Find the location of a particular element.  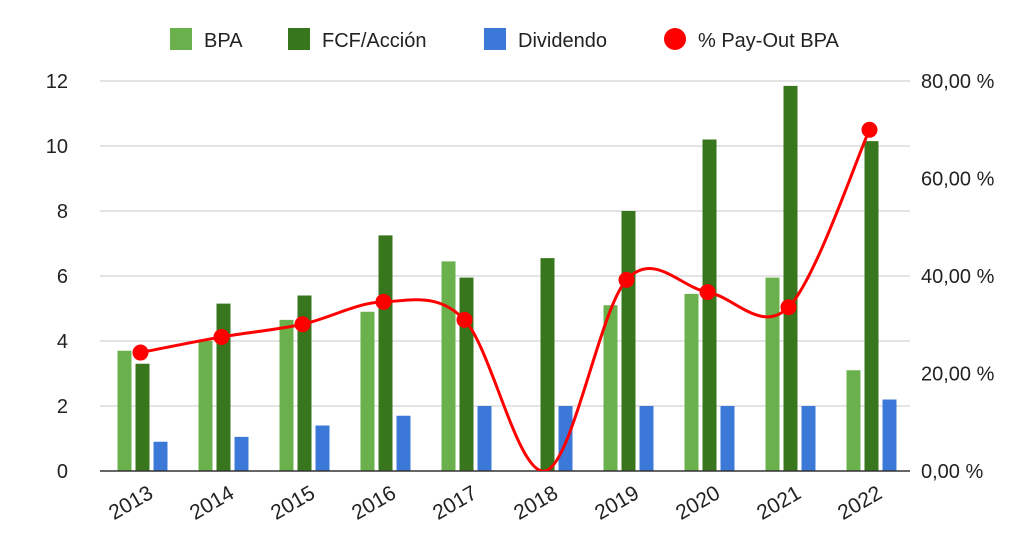

bar-fcf-acci-n-2014 is located at coordinates (223, 387).